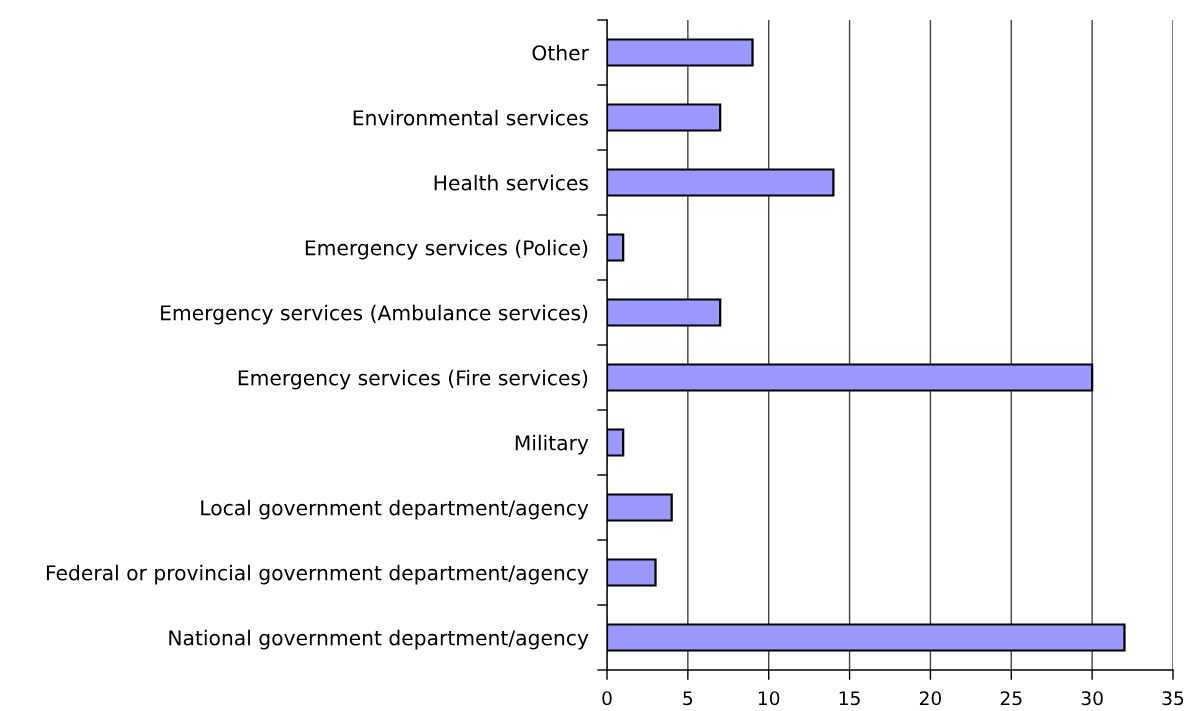 Image resolution: width=1190 pixels, height=711 pixels. What do you see at coordinates (849, 698) in the screenshot?
I see `x-tick-label: 15` at bounding box center [849, 698].